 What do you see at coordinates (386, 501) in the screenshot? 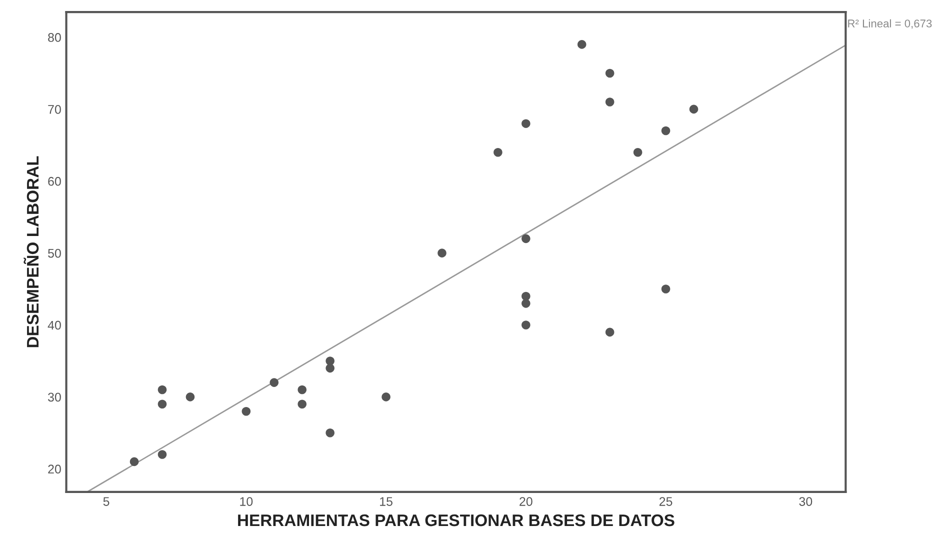
I see `x-tick-label: 15` at bounding box center [386, 501].